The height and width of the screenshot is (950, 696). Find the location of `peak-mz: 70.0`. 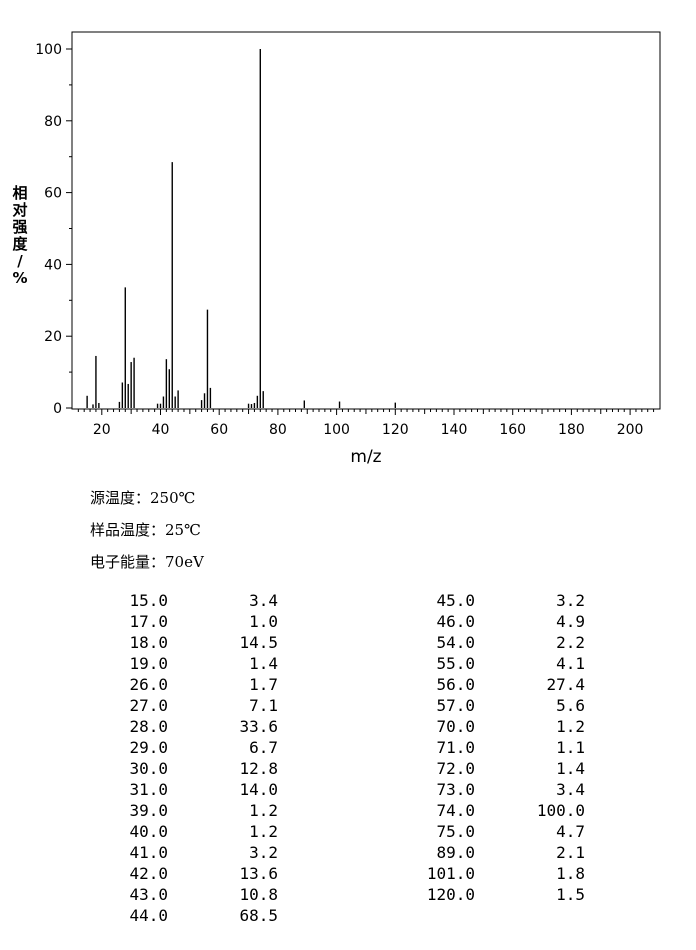

peak-mz: 70.0 is located at coordinates (455, 726).